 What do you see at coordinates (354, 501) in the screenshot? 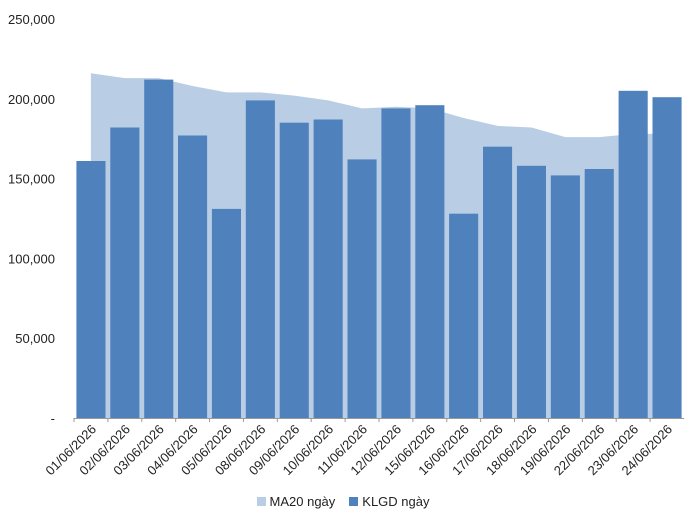
I see `legend-swatch-klgd` at bounding box center [354, 501].